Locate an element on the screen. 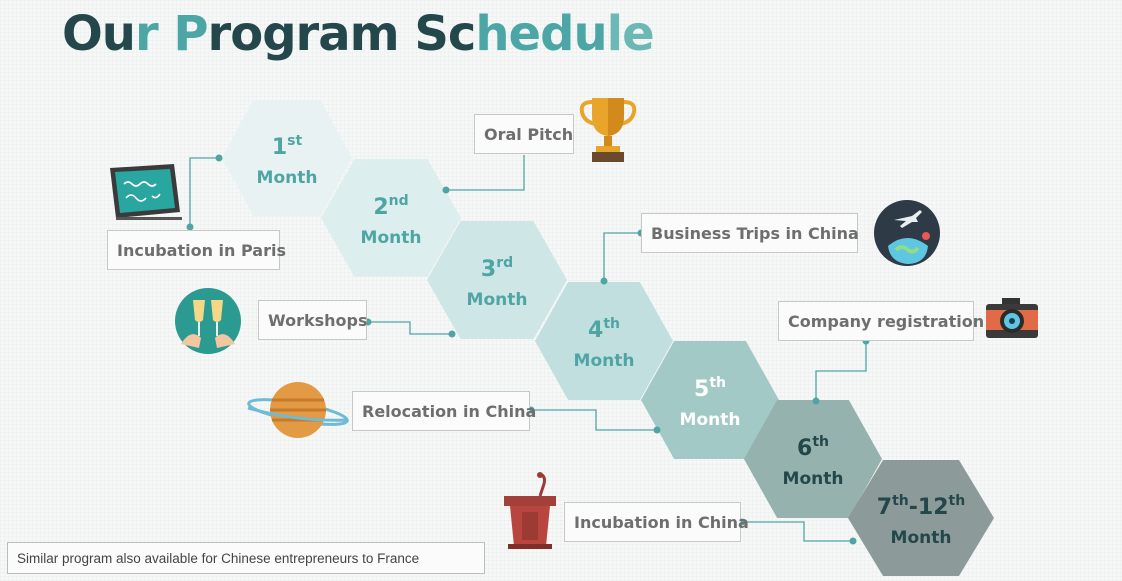 This screenshot has width=1122, height=581. page-title: Our Program Schedule is located at coordinates (358, 34).